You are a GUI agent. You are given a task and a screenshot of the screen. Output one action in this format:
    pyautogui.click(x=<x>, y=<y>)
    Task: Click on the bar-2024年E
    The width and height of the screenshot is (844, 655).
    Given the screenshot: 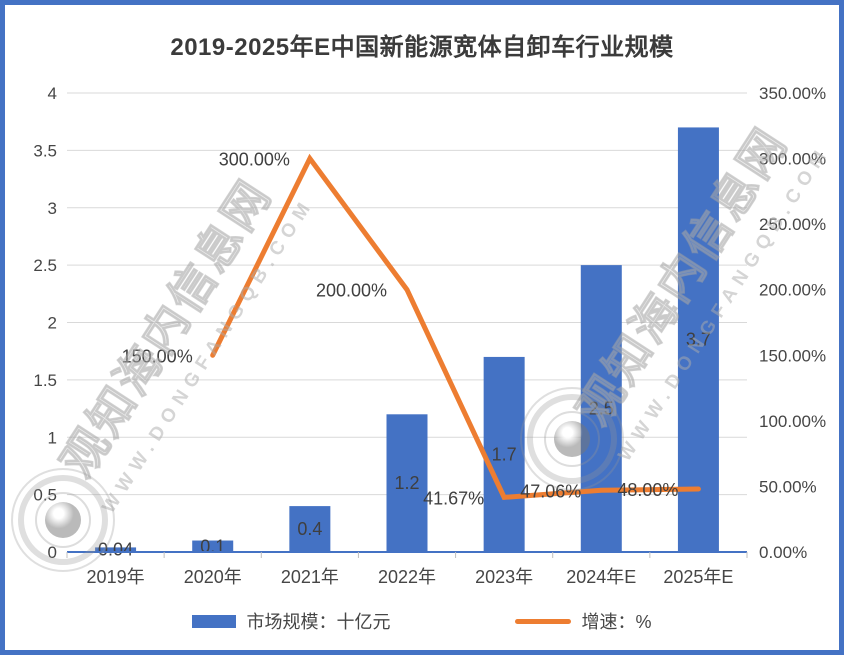 What is the action you would take?
    pyautogui.click(x=601, y=408)
    